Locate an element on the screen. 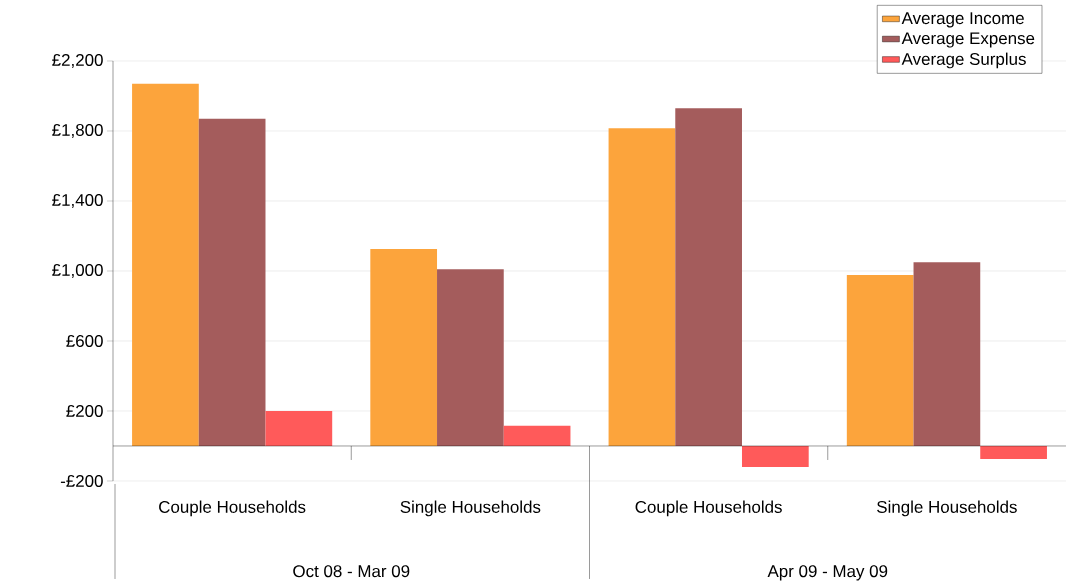 The image size is (1066, 582). y-tick-label: £600 is located at coordinates (84, 340).